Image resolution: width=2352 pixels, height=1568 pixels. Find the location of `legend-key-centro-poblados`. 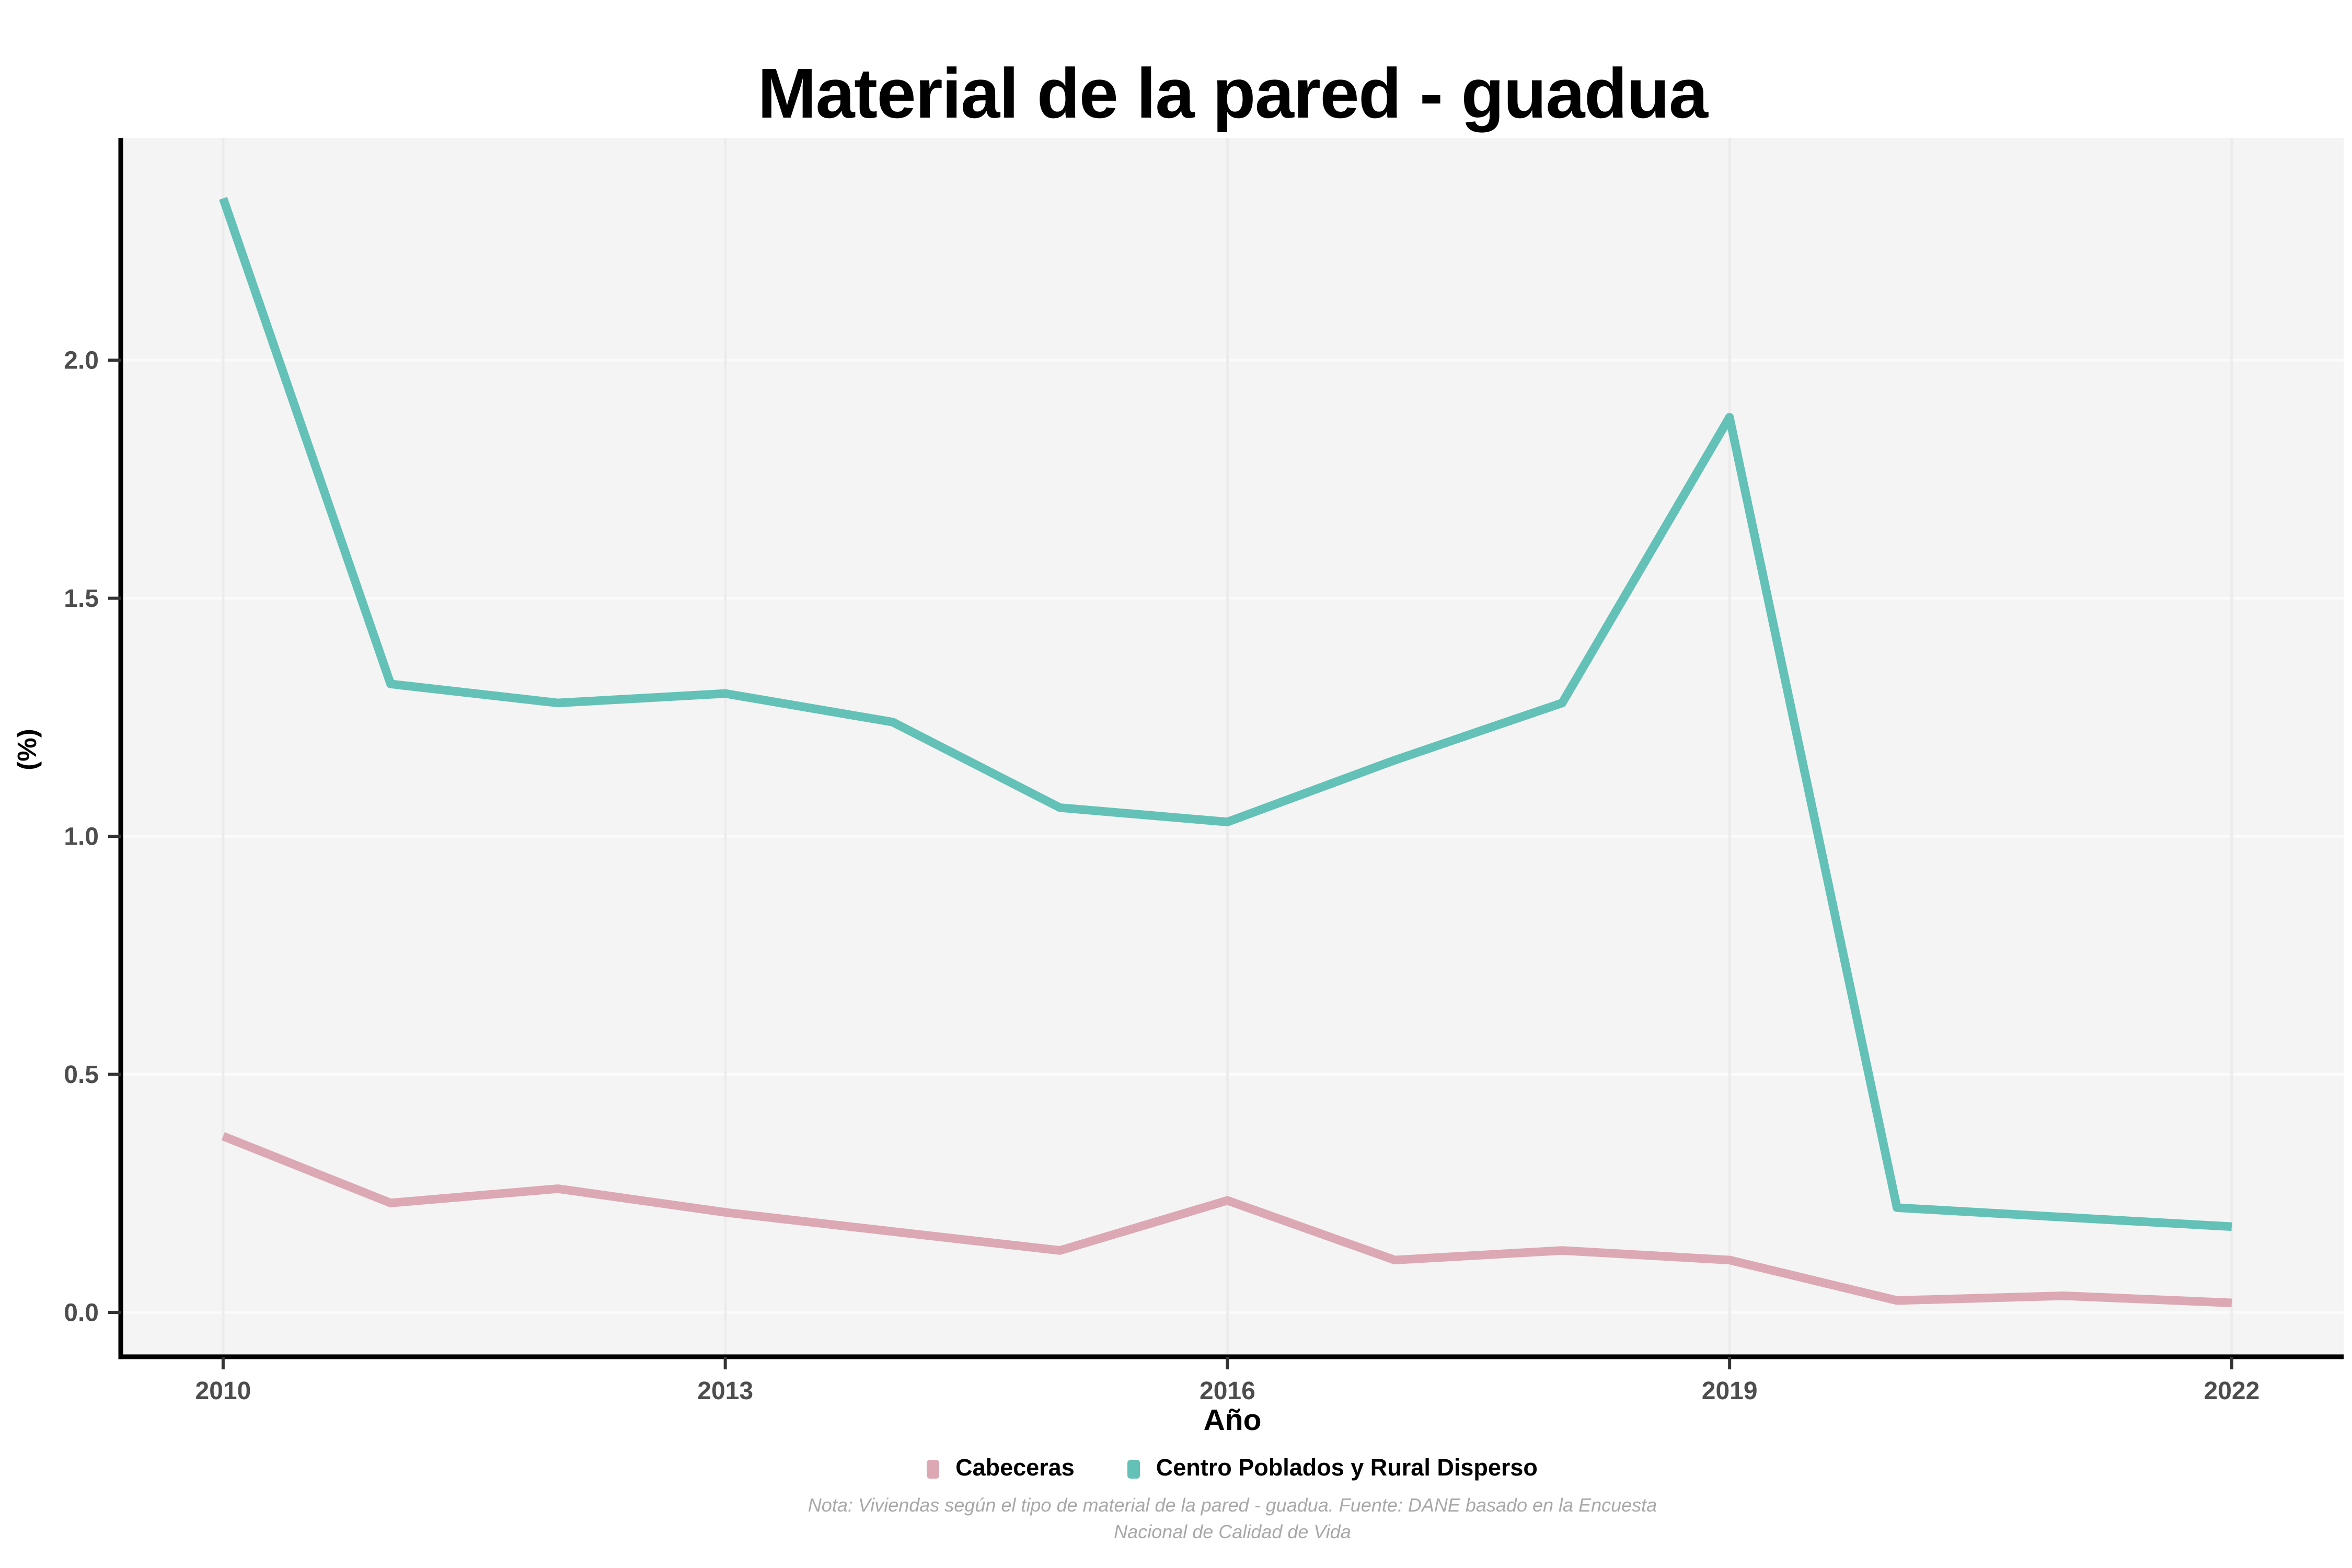

legend-key-centro-poblados is located at coordinates (1133, 1468).